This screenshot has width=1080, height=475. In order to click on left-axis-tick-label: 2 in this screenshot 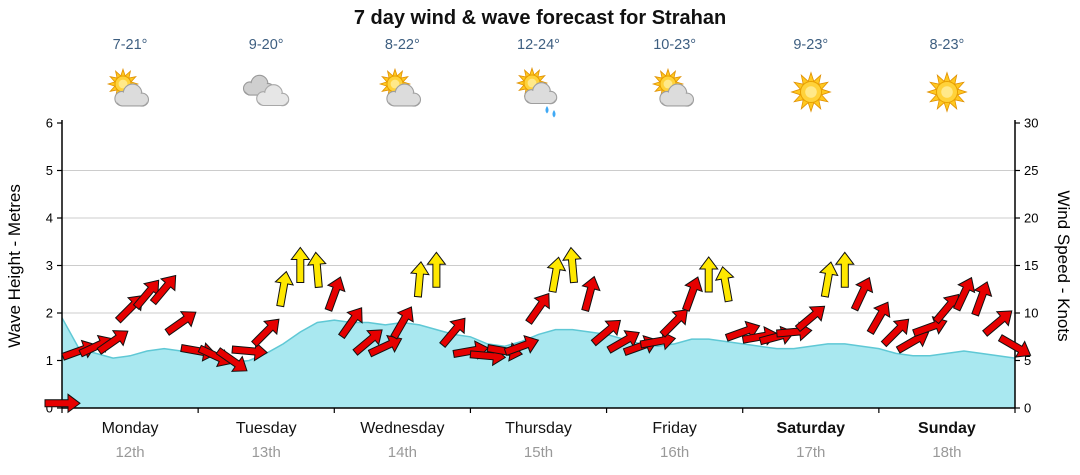, I will do `click(49, 313)`.